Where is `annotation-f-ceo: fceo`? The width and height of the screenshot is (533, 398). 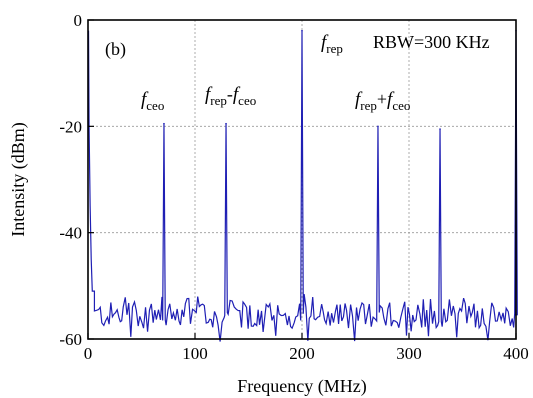
annotation-f-ceo: fceo is located at coordinates (152, 101).